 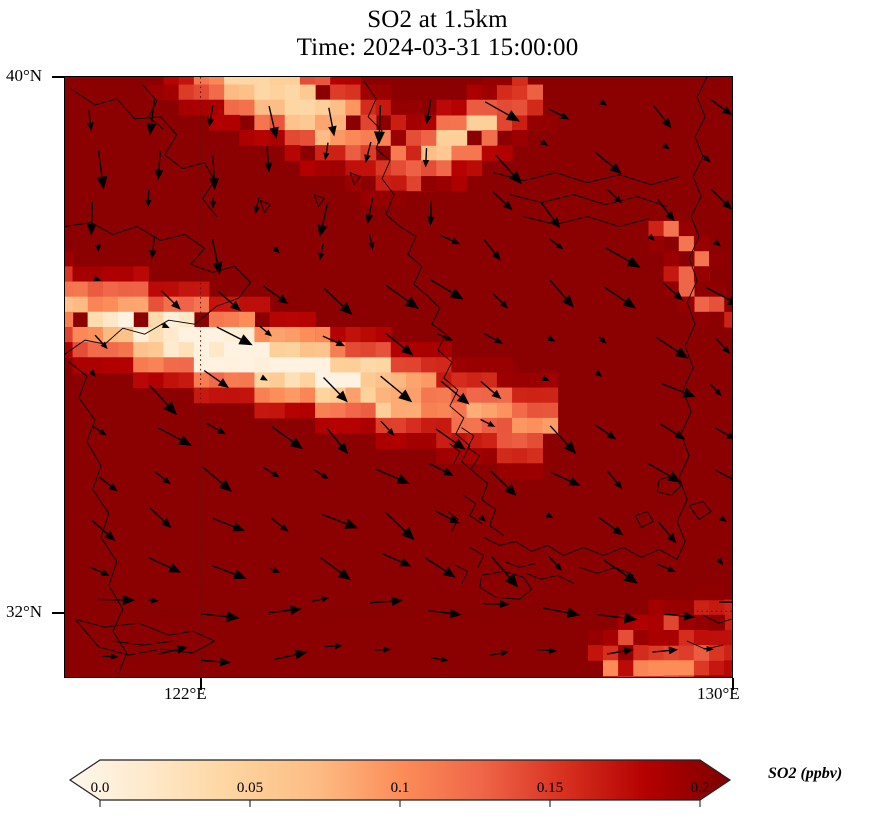 What do you see at coordinates (805, 773) in the screenshot?
I see `colorbar-axis-label: SO2 (ppbv)` at bounding box center [805, 773].